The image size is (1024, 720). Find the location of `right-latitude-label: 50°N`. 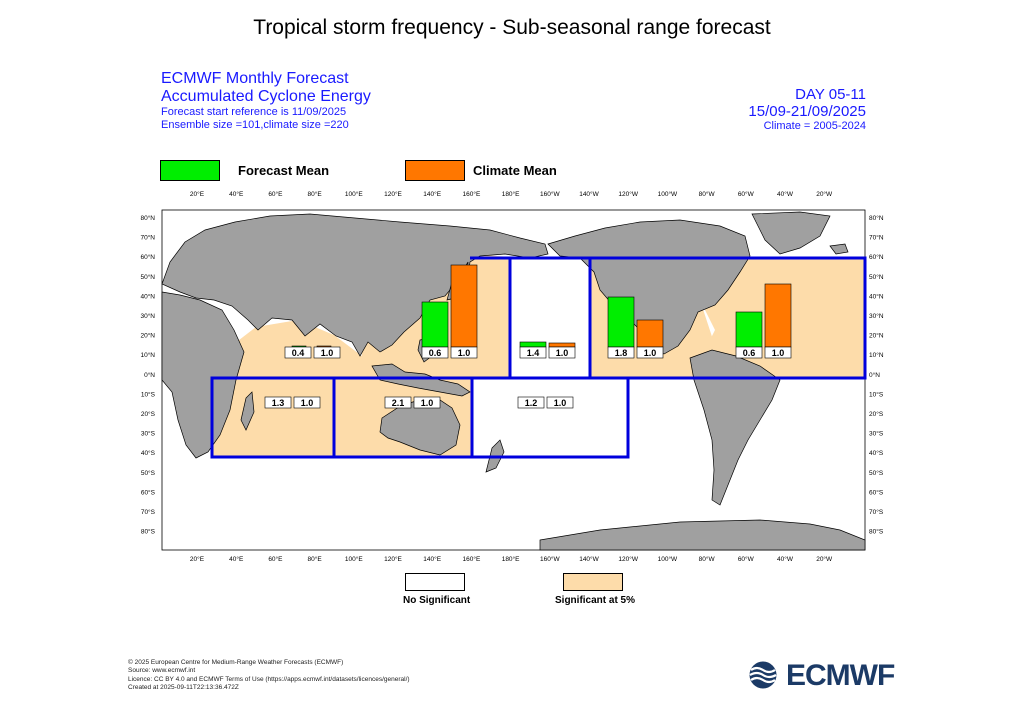

right-latitude-label: 50°N is located at coordinates (876, 277).